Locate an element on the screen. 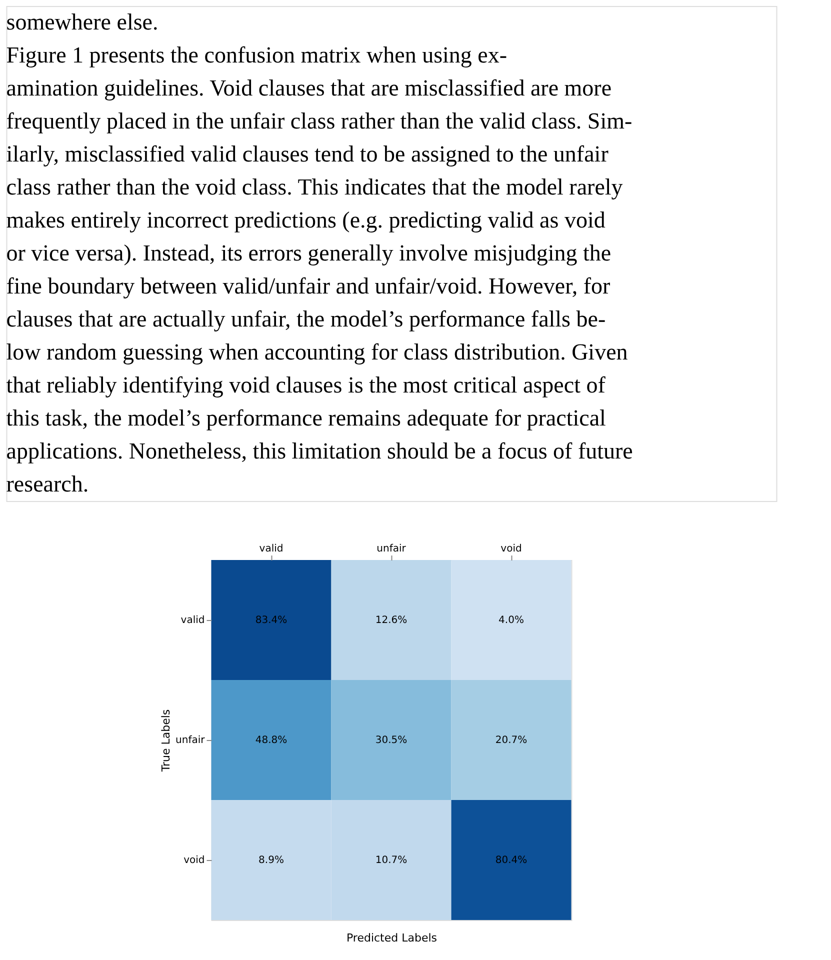 The width and height of the screenshot is (831, 960). data-label: 30.5% is located at coordinates (391, 740).